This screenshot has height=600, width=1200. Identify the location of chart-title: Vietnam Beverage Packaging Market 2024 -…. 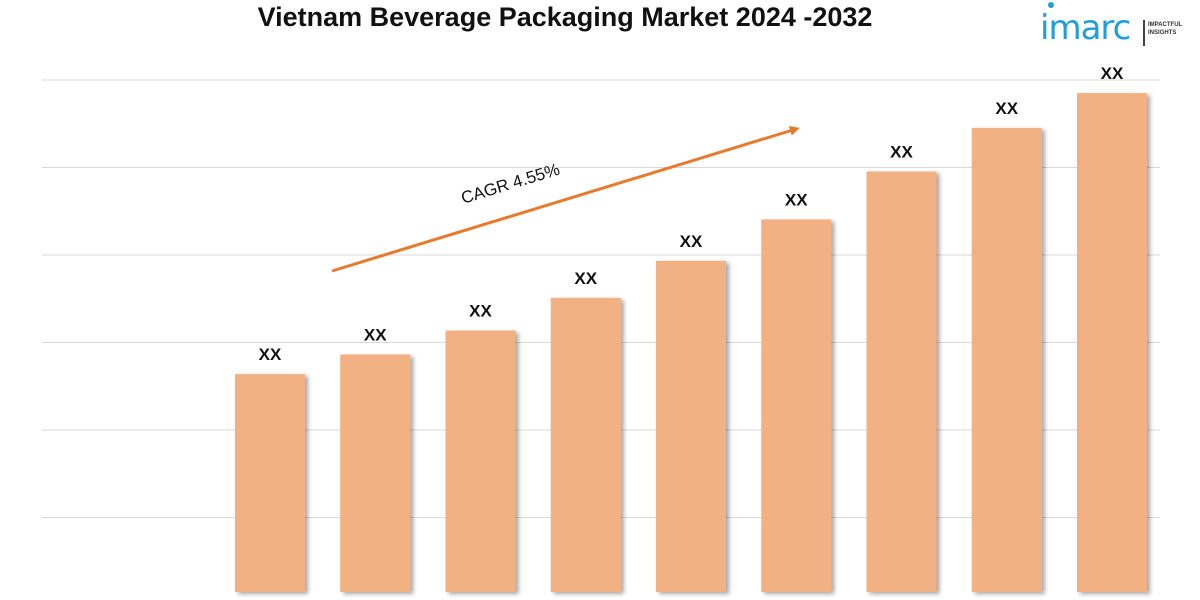
(565, 17).